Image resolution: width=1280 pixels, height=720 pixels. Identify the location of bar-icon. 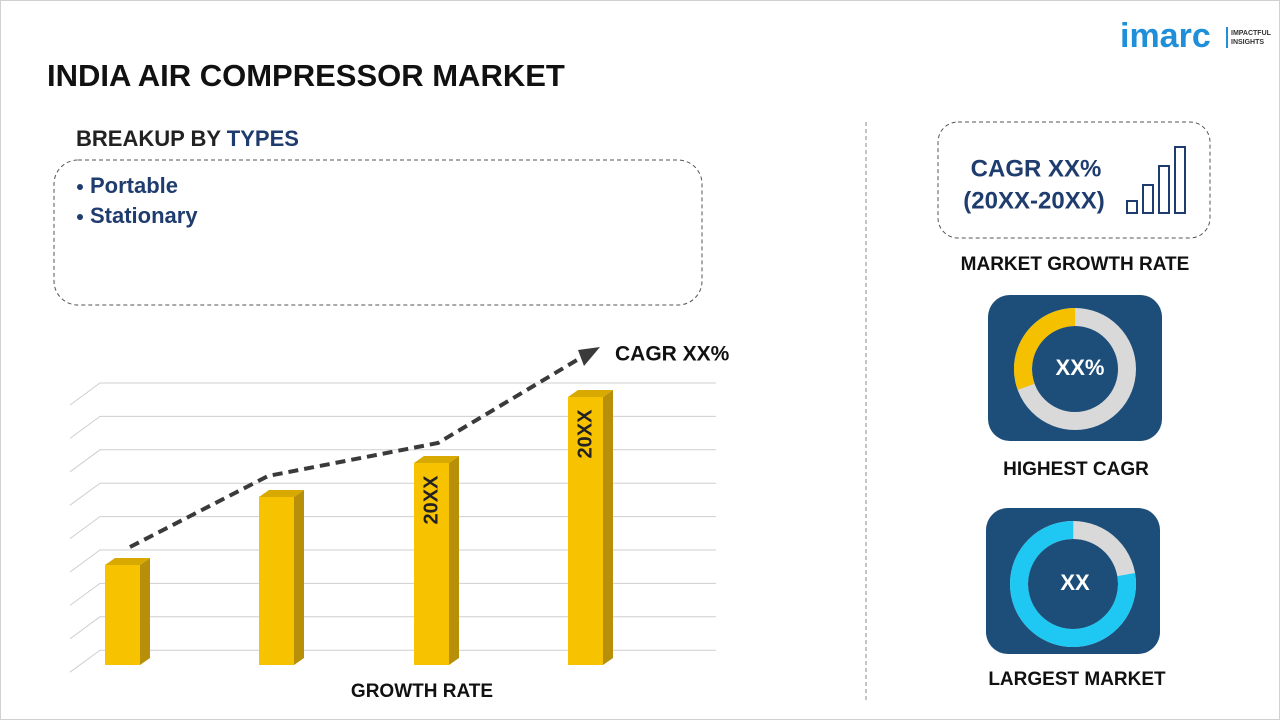
(1156, 180).